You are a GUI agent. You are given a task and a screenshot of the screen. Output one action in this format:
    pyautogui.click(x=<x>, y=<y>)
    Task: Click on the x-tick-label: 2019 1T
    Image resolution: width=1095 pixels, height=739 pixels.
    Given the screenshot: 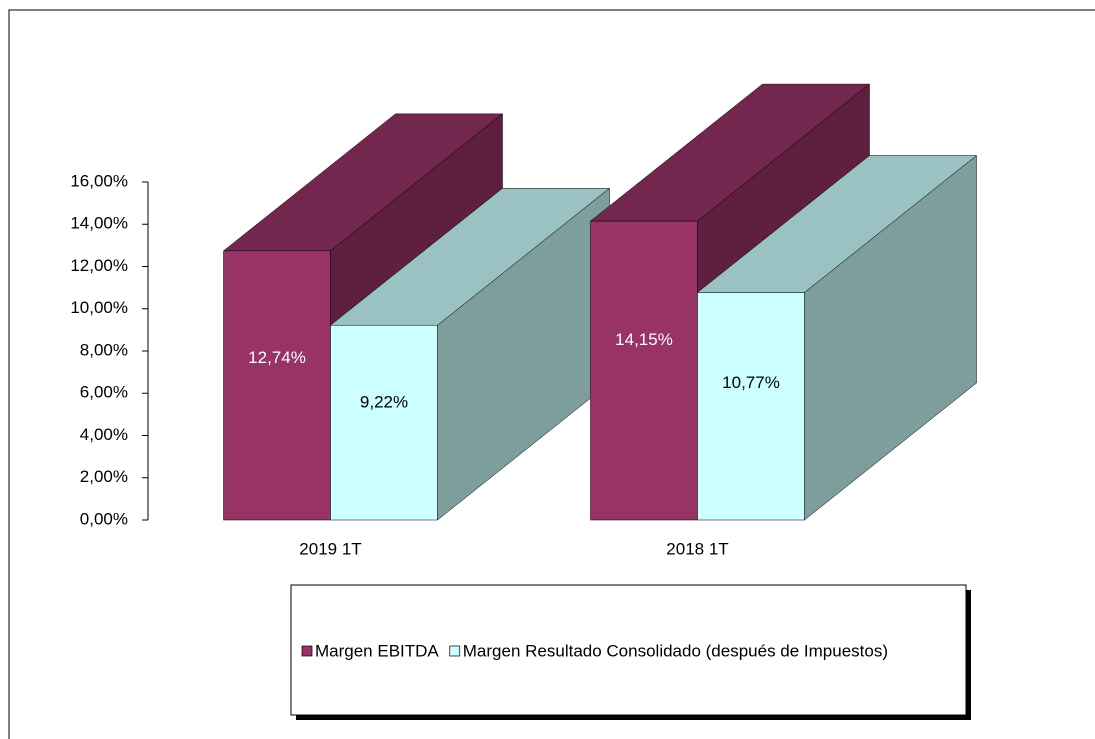 What is the action you would take?
    pyautogui.click(x=330, y=548)
    